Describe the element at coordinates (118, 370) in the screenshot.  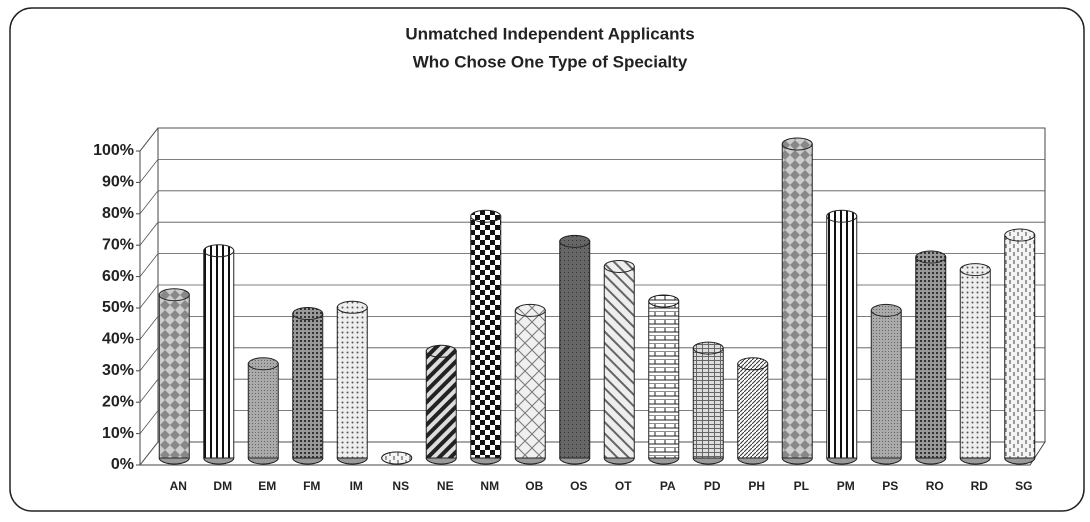
I see `y-tick-label: 30%` at that location.